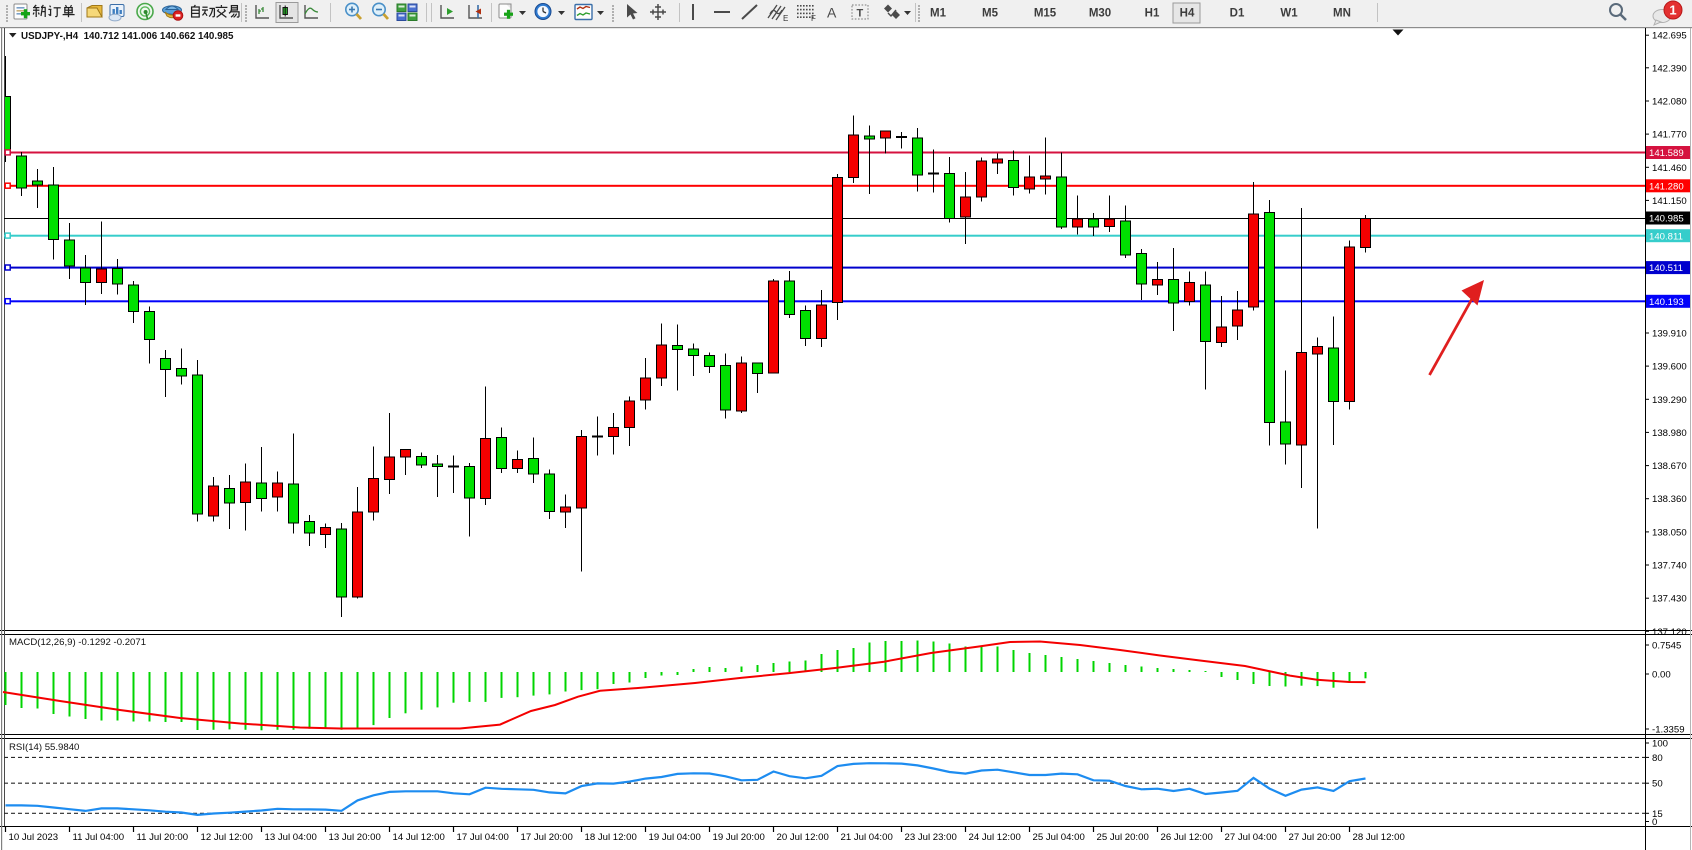 This screenshot has height=850, width=1692. What do you see at coordinates (99, 837) in the screenshot?
I see `svg-text: 11 Jul 04:00` at bounding box center [99, 837].